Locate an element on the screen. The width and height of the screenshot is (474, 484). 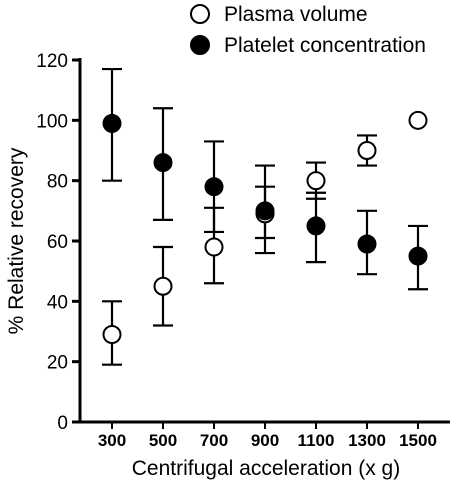
legend-label: Platelet concentration is located at coordinates (325, 45).